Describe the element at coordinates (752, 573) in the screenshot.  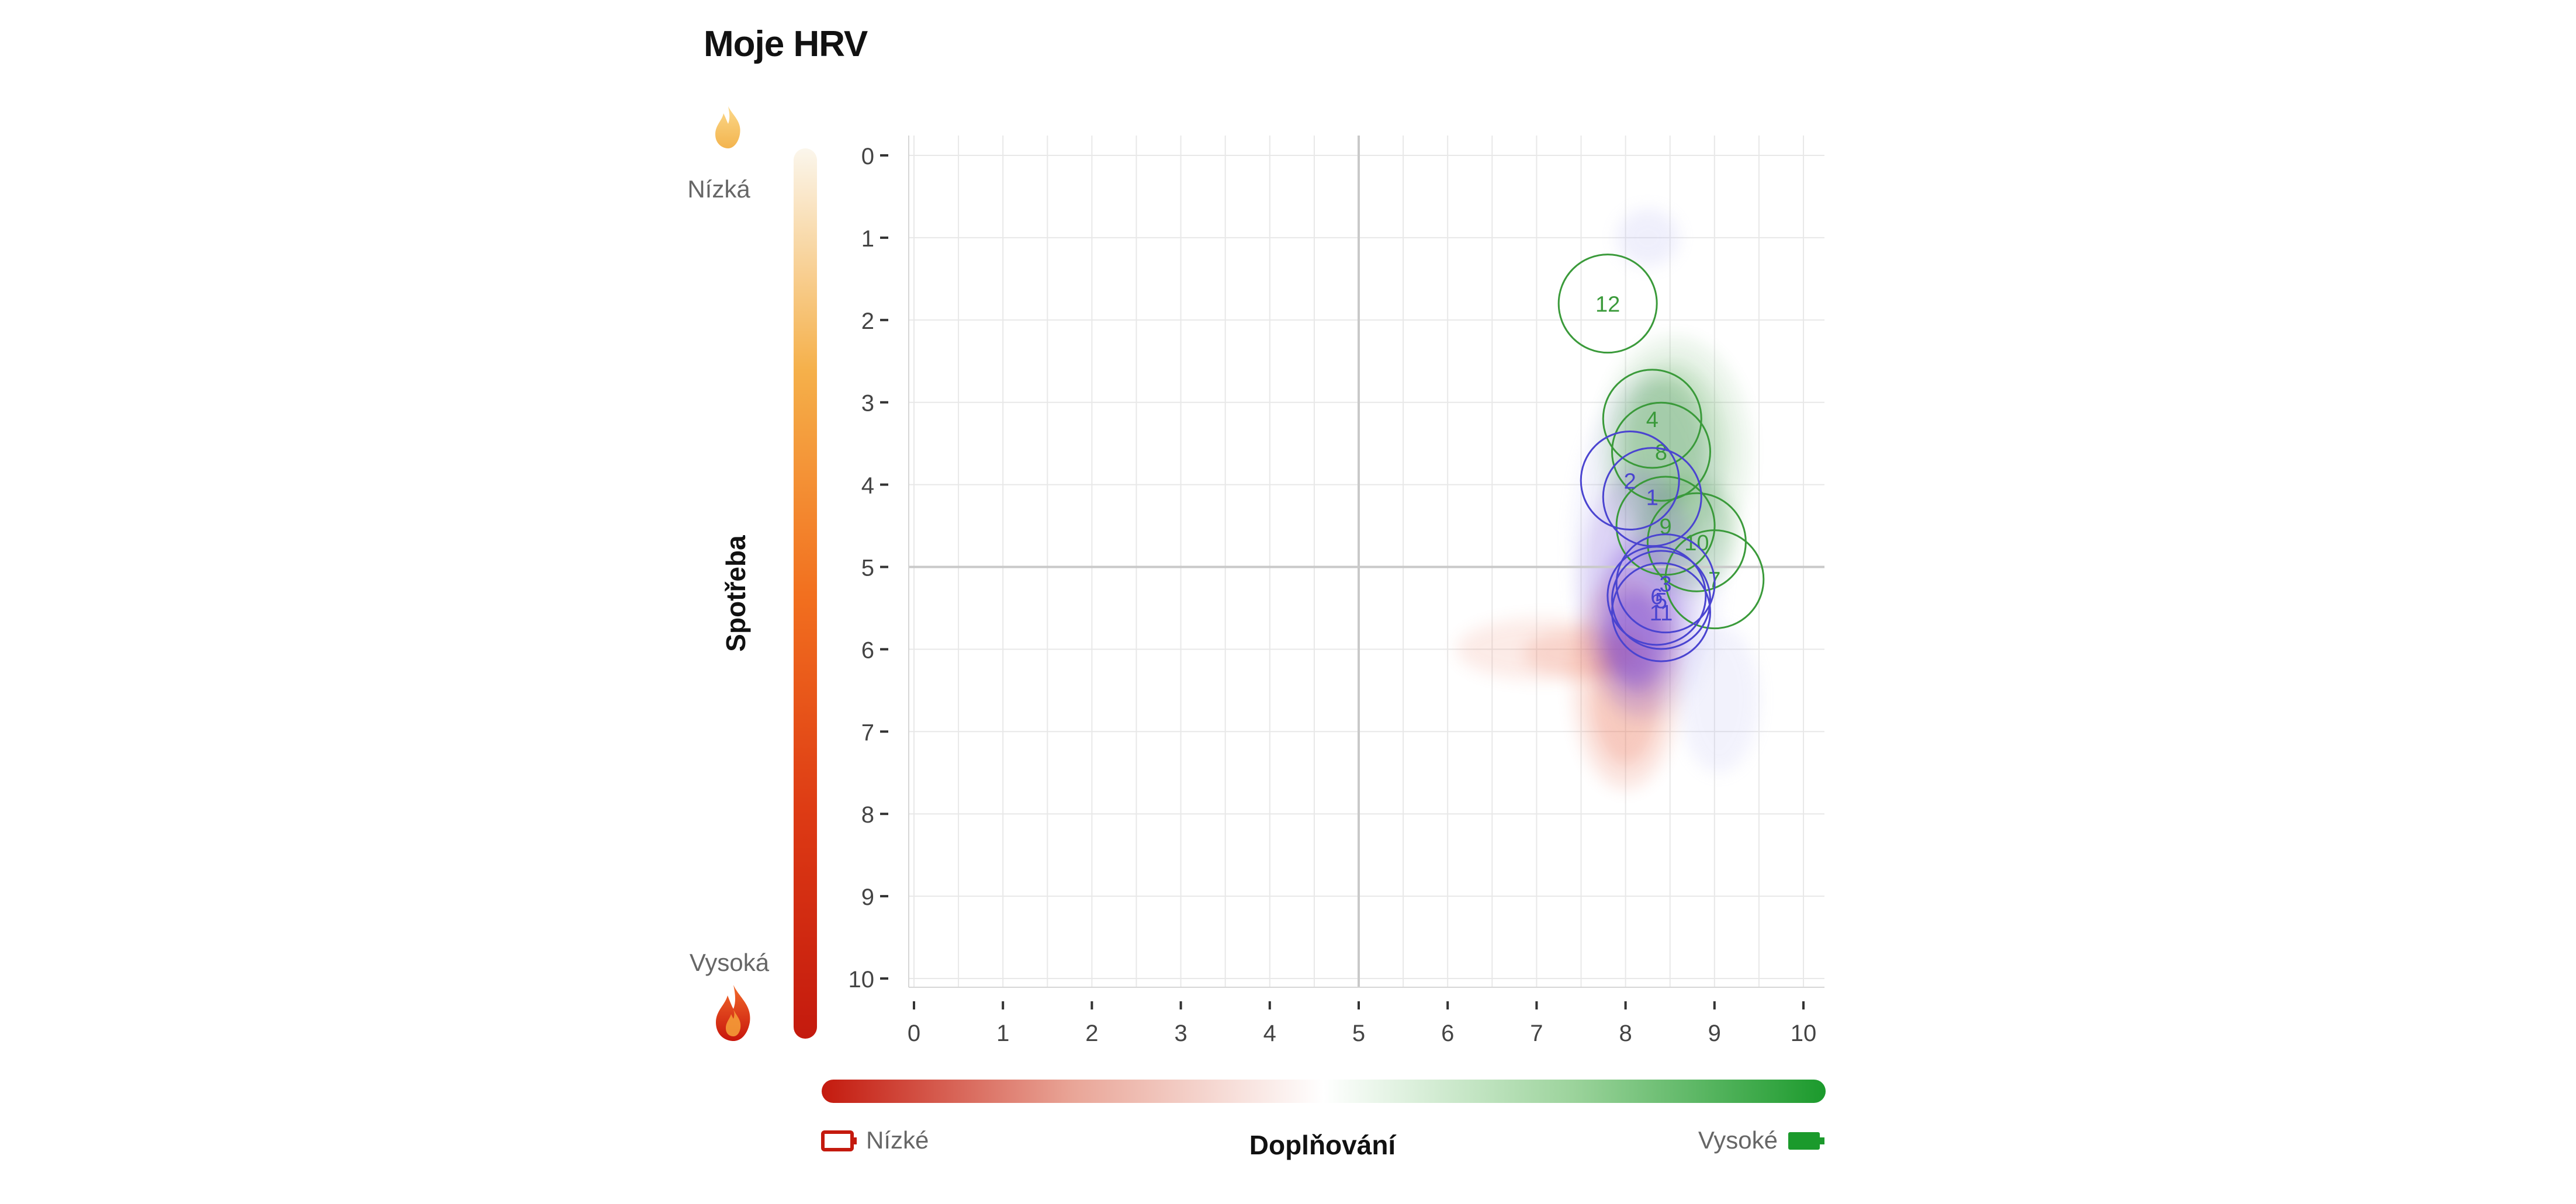
I see `y-scale: Nízká Spotřeba Vysoká` at that location.